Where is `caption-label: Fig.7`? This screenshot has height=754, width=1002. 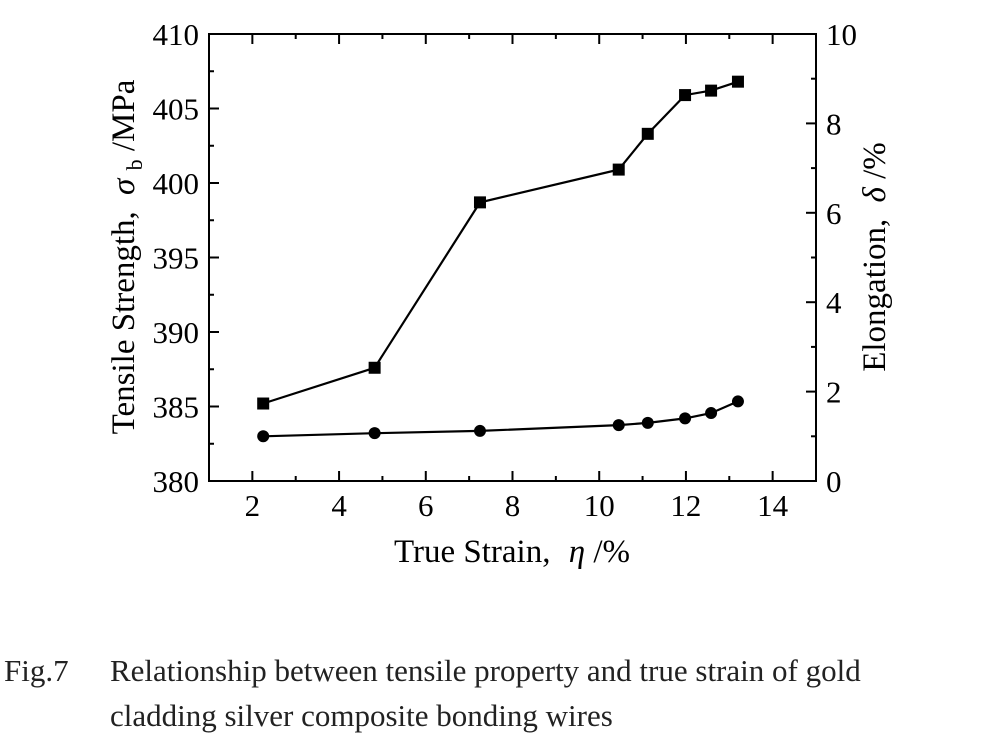 caption-label: Fig.7 is located at coordinates (36, 670).